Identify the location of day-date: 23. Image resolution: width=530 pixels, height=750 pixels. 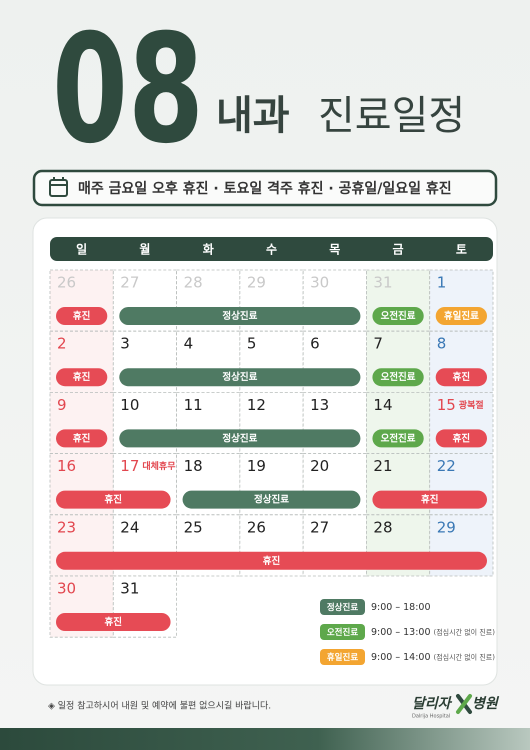
(66, 527).